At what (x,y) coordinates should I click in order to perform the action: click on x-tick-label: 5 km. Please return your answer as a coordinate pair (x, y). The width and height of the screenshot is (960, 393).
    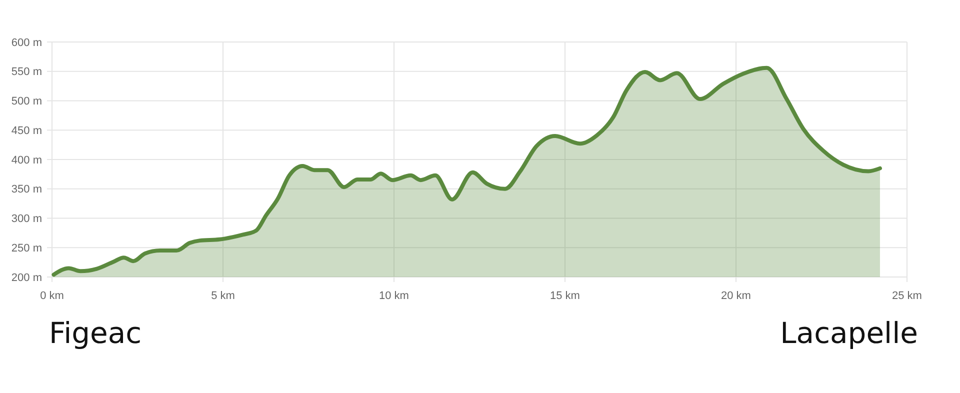
    Looking at the image, I should click on (223, 296).